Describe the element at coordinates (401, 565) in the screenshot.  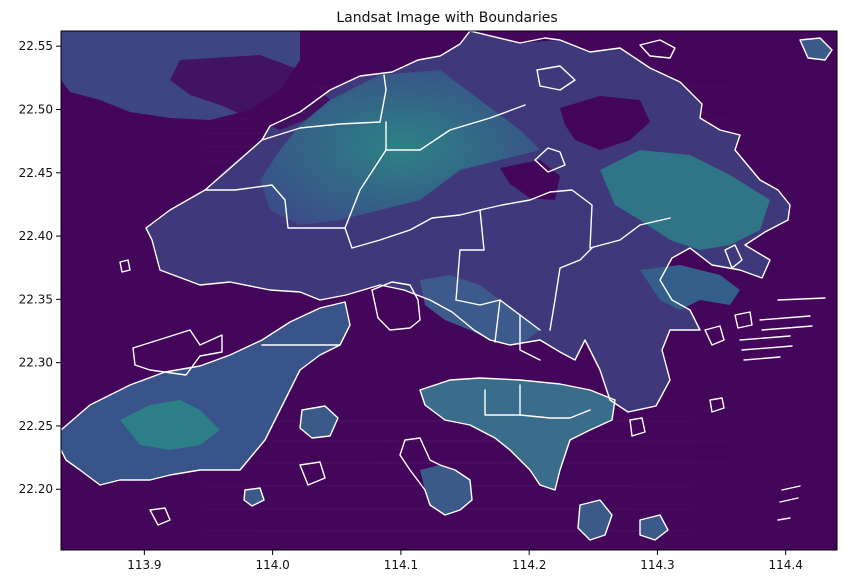
I see `x-tick-label: 114.1` at that location.